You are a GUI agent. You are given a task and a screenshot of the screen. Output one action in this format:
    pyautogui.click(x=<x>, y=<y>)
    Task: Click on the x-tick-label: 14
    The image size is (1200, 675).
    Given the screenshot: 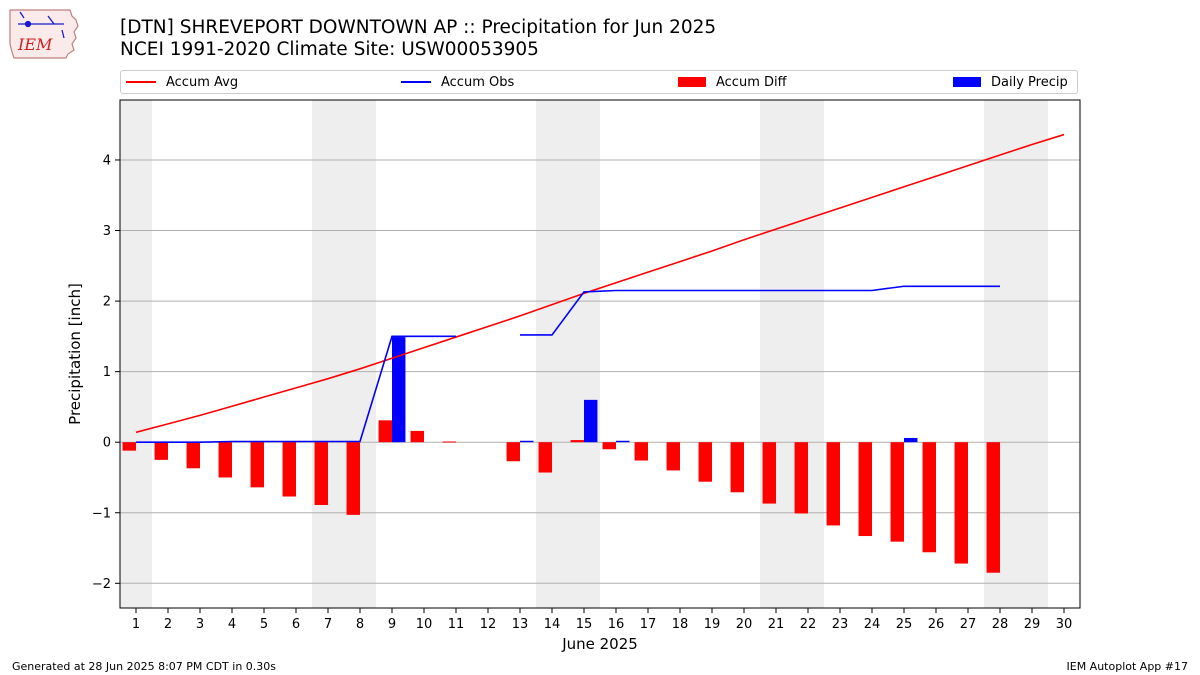 What is the action you would take?
    pyautogui.click(x=552, y=624)
    